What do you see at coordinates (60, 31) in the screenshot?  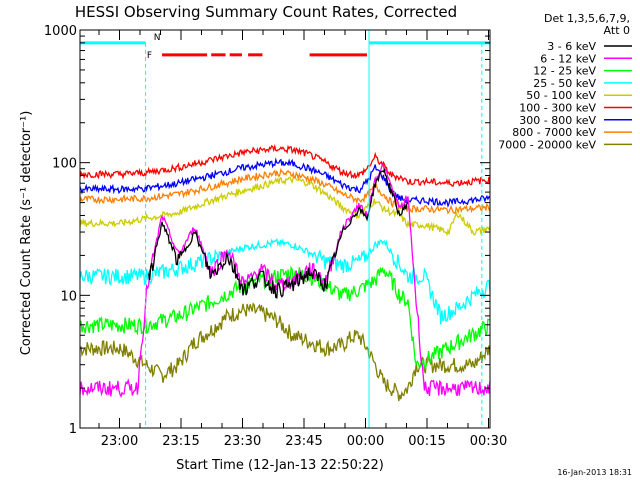 I see `y-tick-label: 1000` at bounding box center [60, 31].